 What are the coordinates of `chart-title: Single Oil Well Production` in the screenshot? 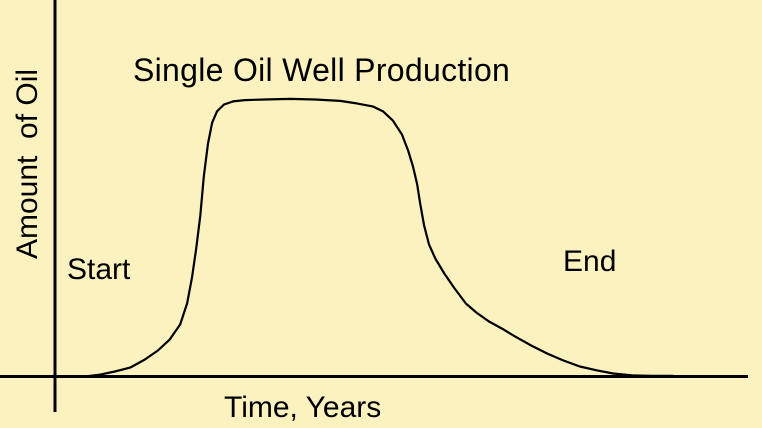 It's located at (322, 70).